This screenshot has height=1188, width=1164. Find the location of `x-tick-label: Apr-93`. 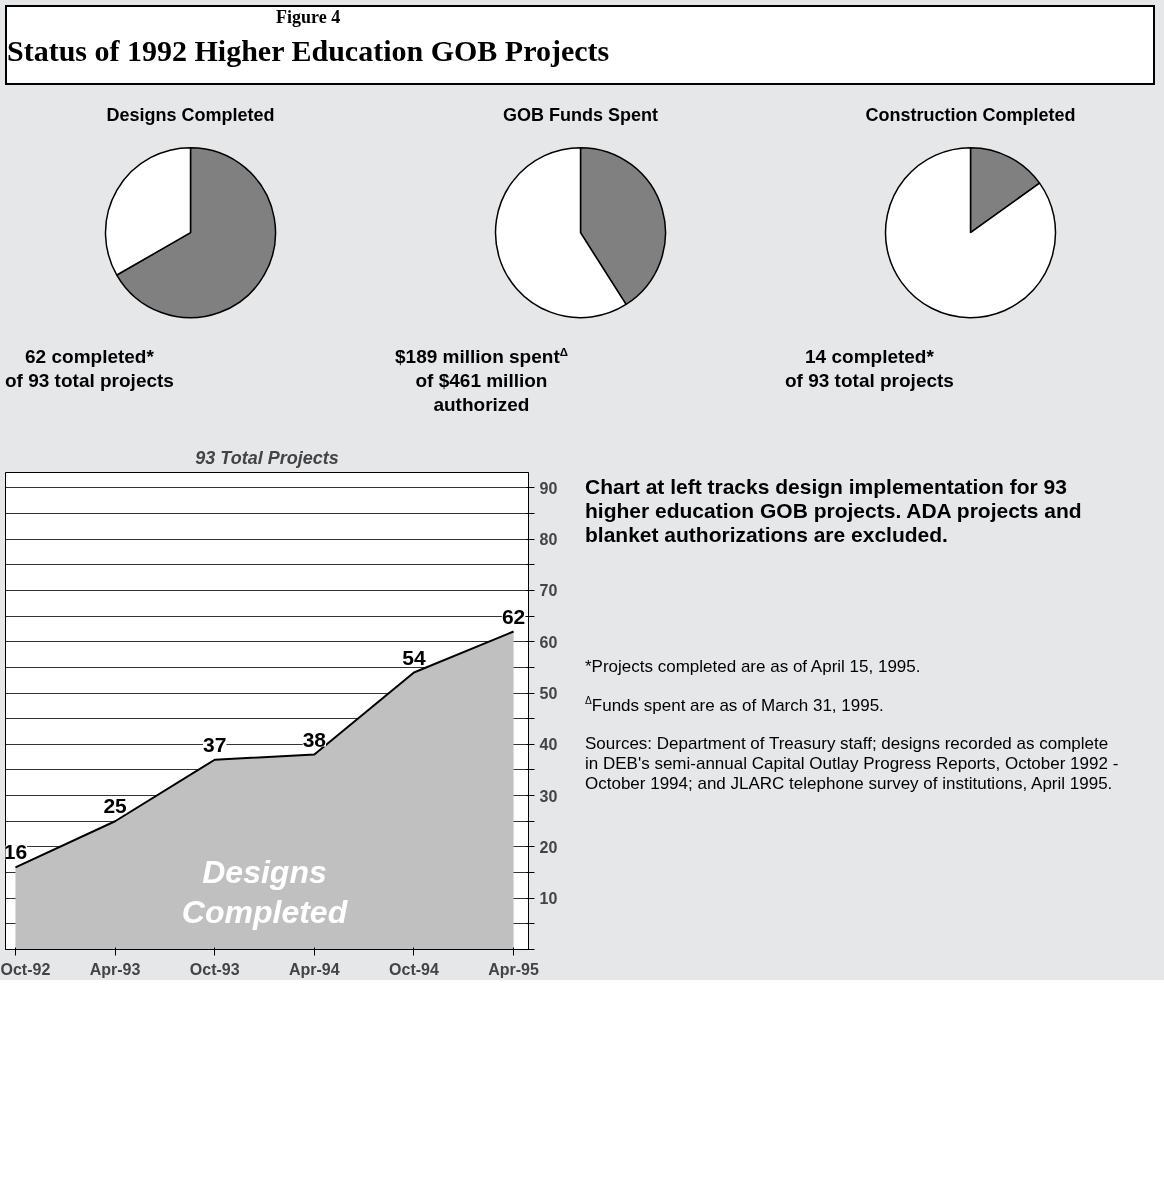

x-tick-label: Apr-93 is located at coordinates (115, 969).